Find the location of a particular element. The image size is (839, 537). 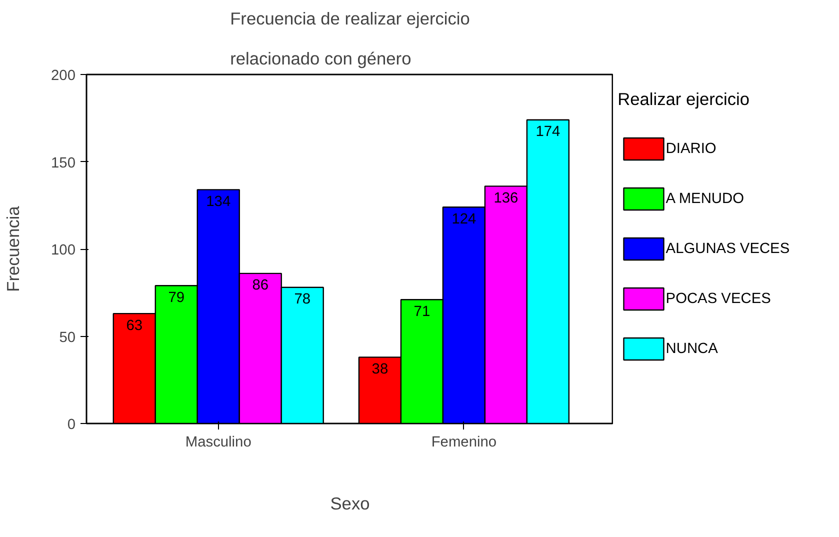

x-axis-title: Sexo is located at coordinates (350, 504).